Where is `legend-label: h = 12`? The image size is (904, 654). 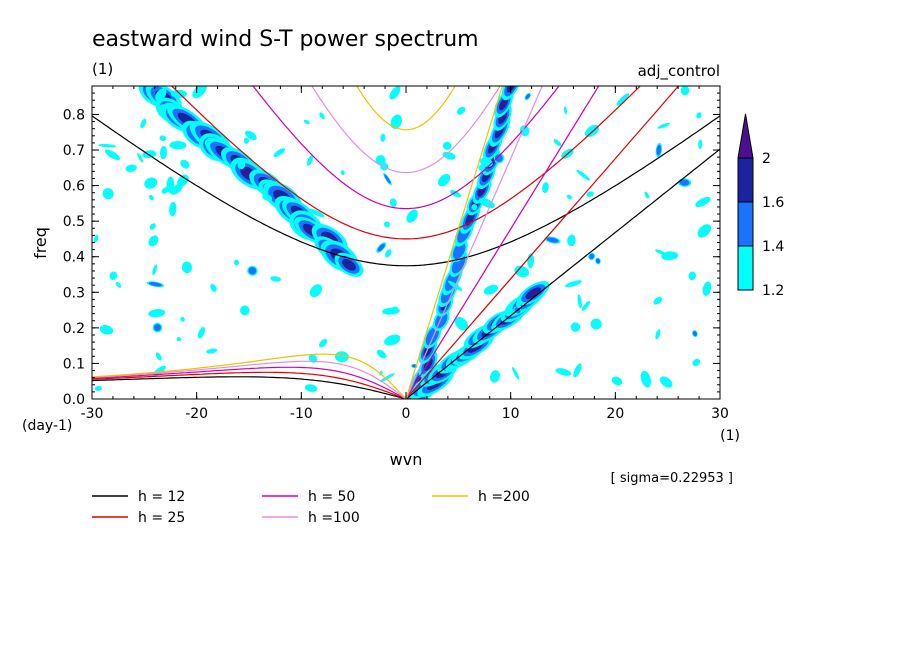 legend-label: h = 12 is located at coordinates (161, 497).